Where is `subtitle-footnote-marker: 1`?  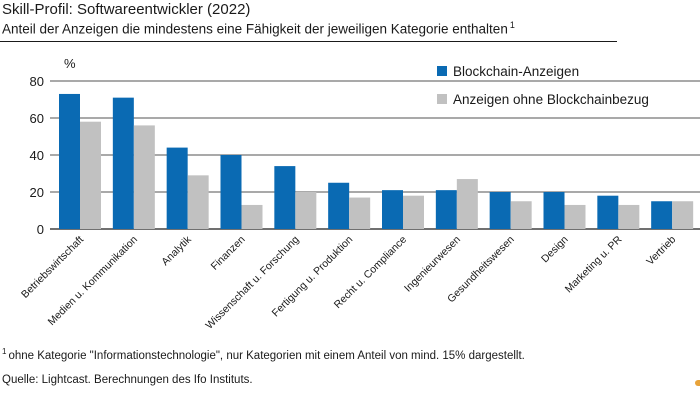
subtitle-footnote-marker: 1 is located at coordinates (512, 25).